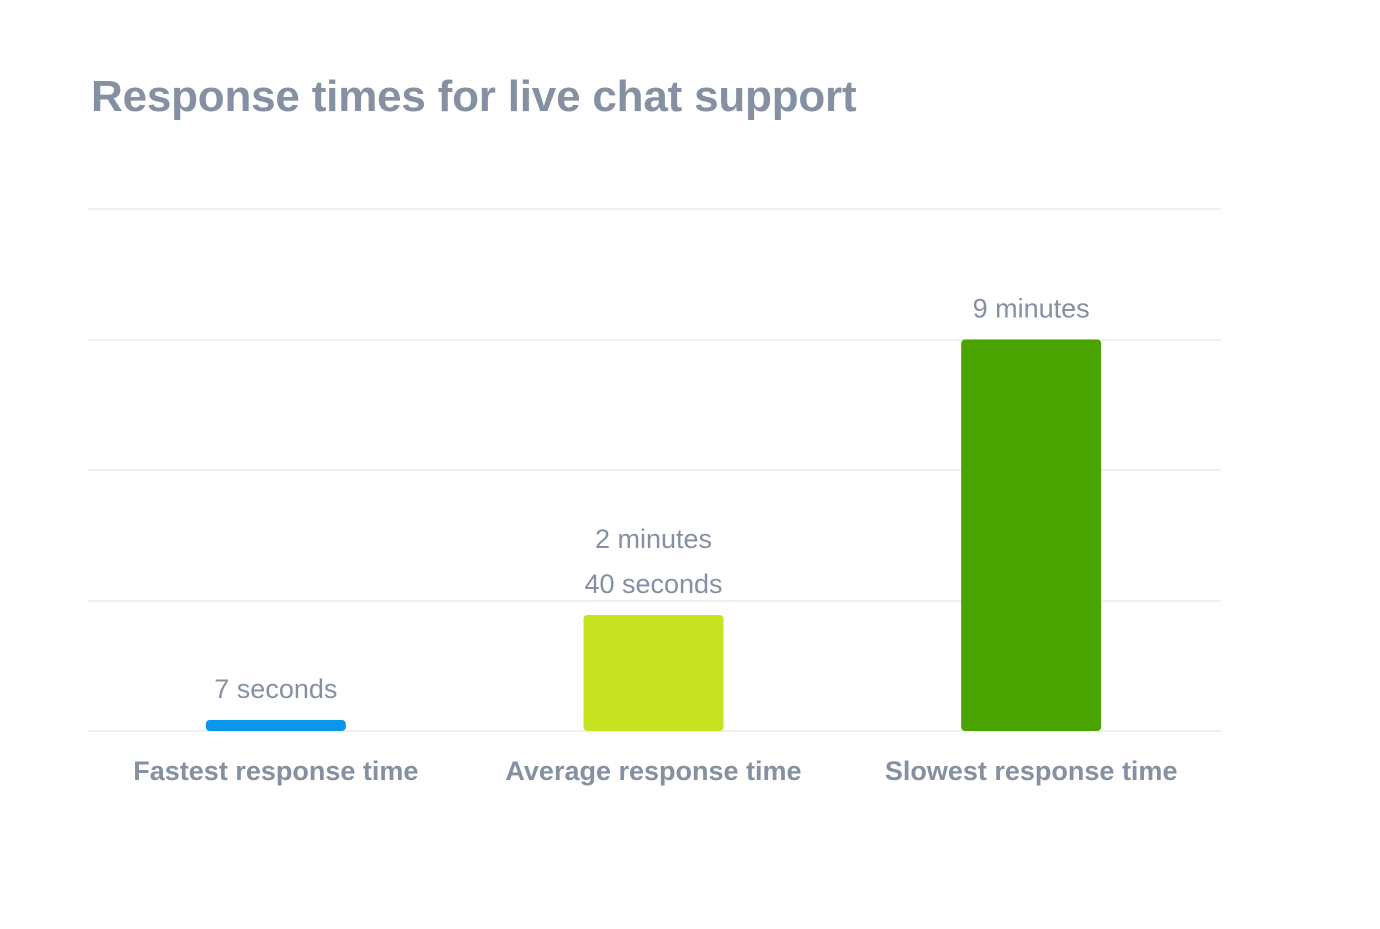 The height and width of the screenshot is (929, 1380). What do you see at coordinates (653, 584) in the screenshot?
I see `data-label: 40 seconds` at bounding box center [653, 584].